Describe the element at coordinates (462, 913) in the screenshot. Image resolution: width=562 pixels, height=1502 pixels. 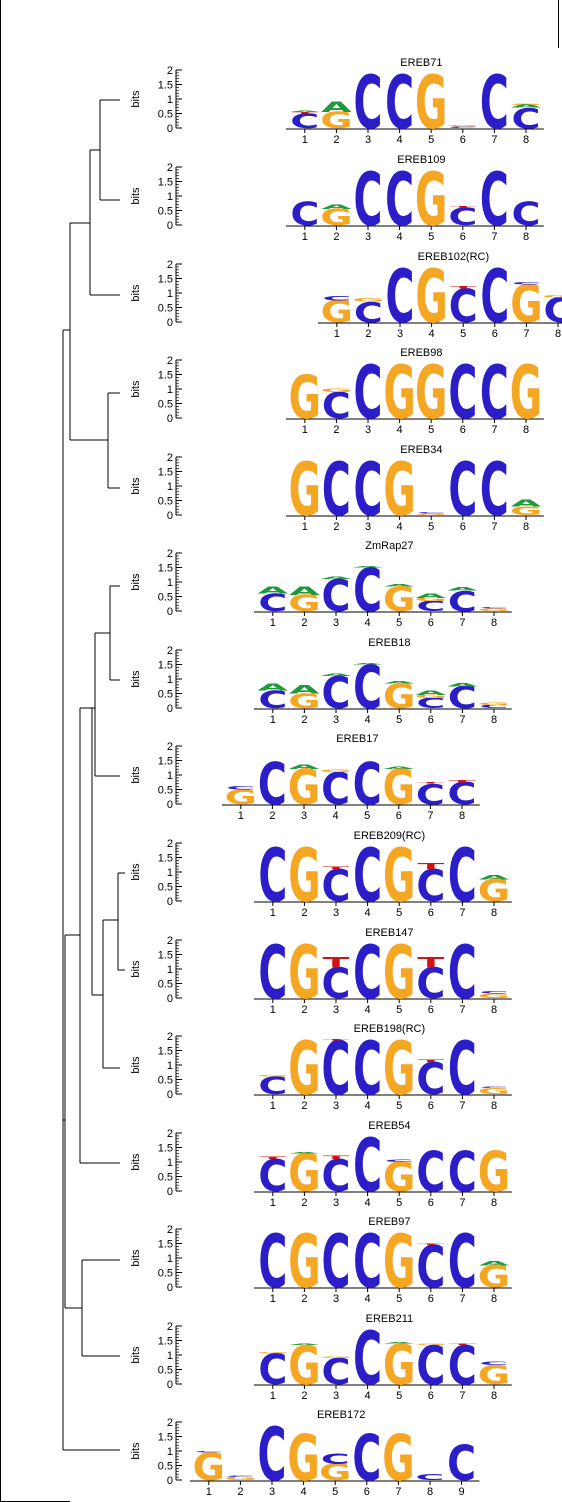
I see `position-label: 7` at that location.